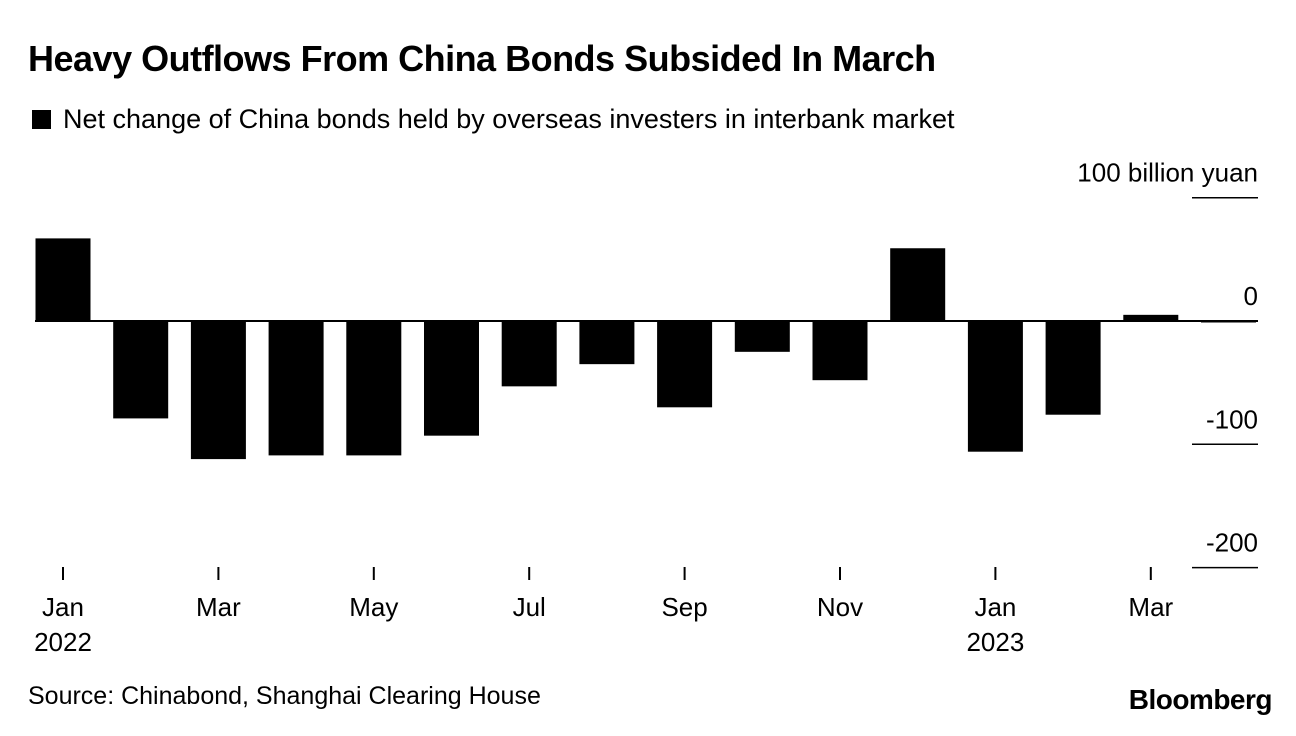 The width and height of the screenshot is (1296, 736). I want to click on y-tick-label: -100, so click(1232, 419).